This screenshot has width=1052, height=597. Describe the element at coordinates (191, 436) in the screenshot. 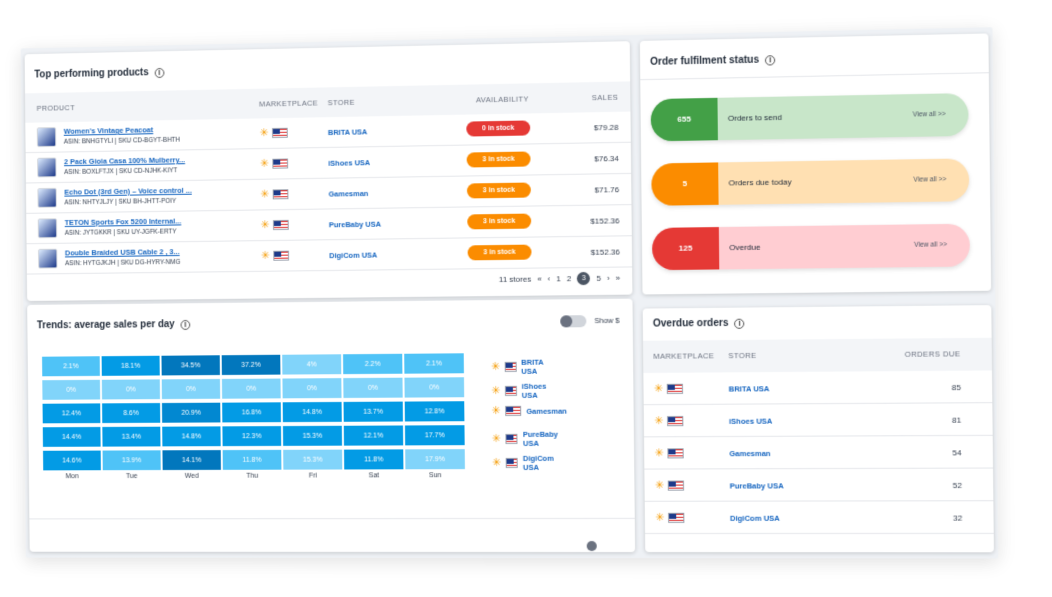

I see `heatmap-cell: 14.8%` at that location.